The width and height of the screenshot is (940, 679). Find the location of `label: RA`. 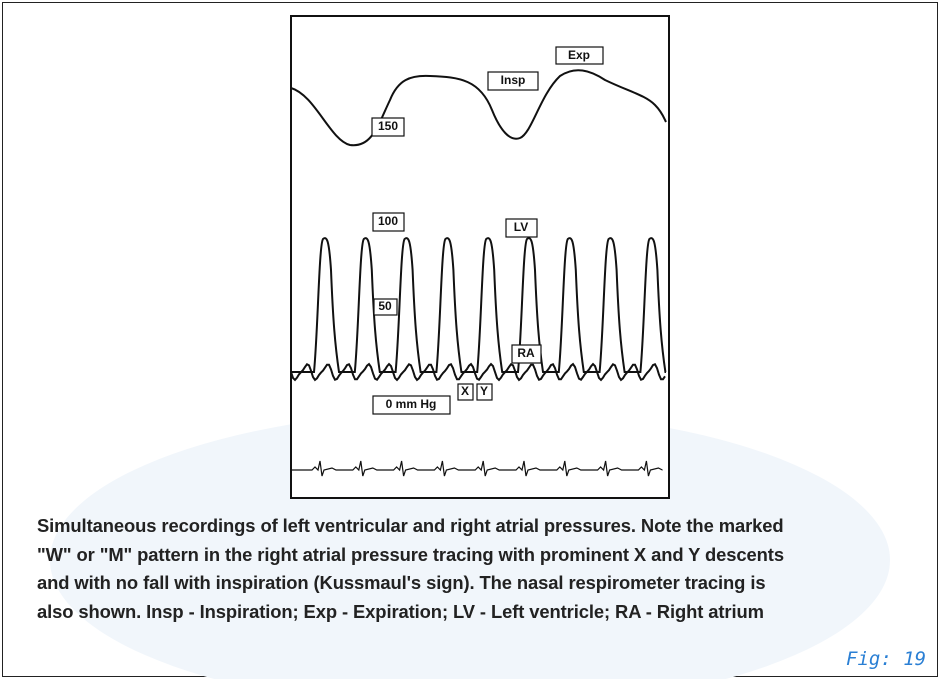

label: RA is located at coordinates (526, 353).